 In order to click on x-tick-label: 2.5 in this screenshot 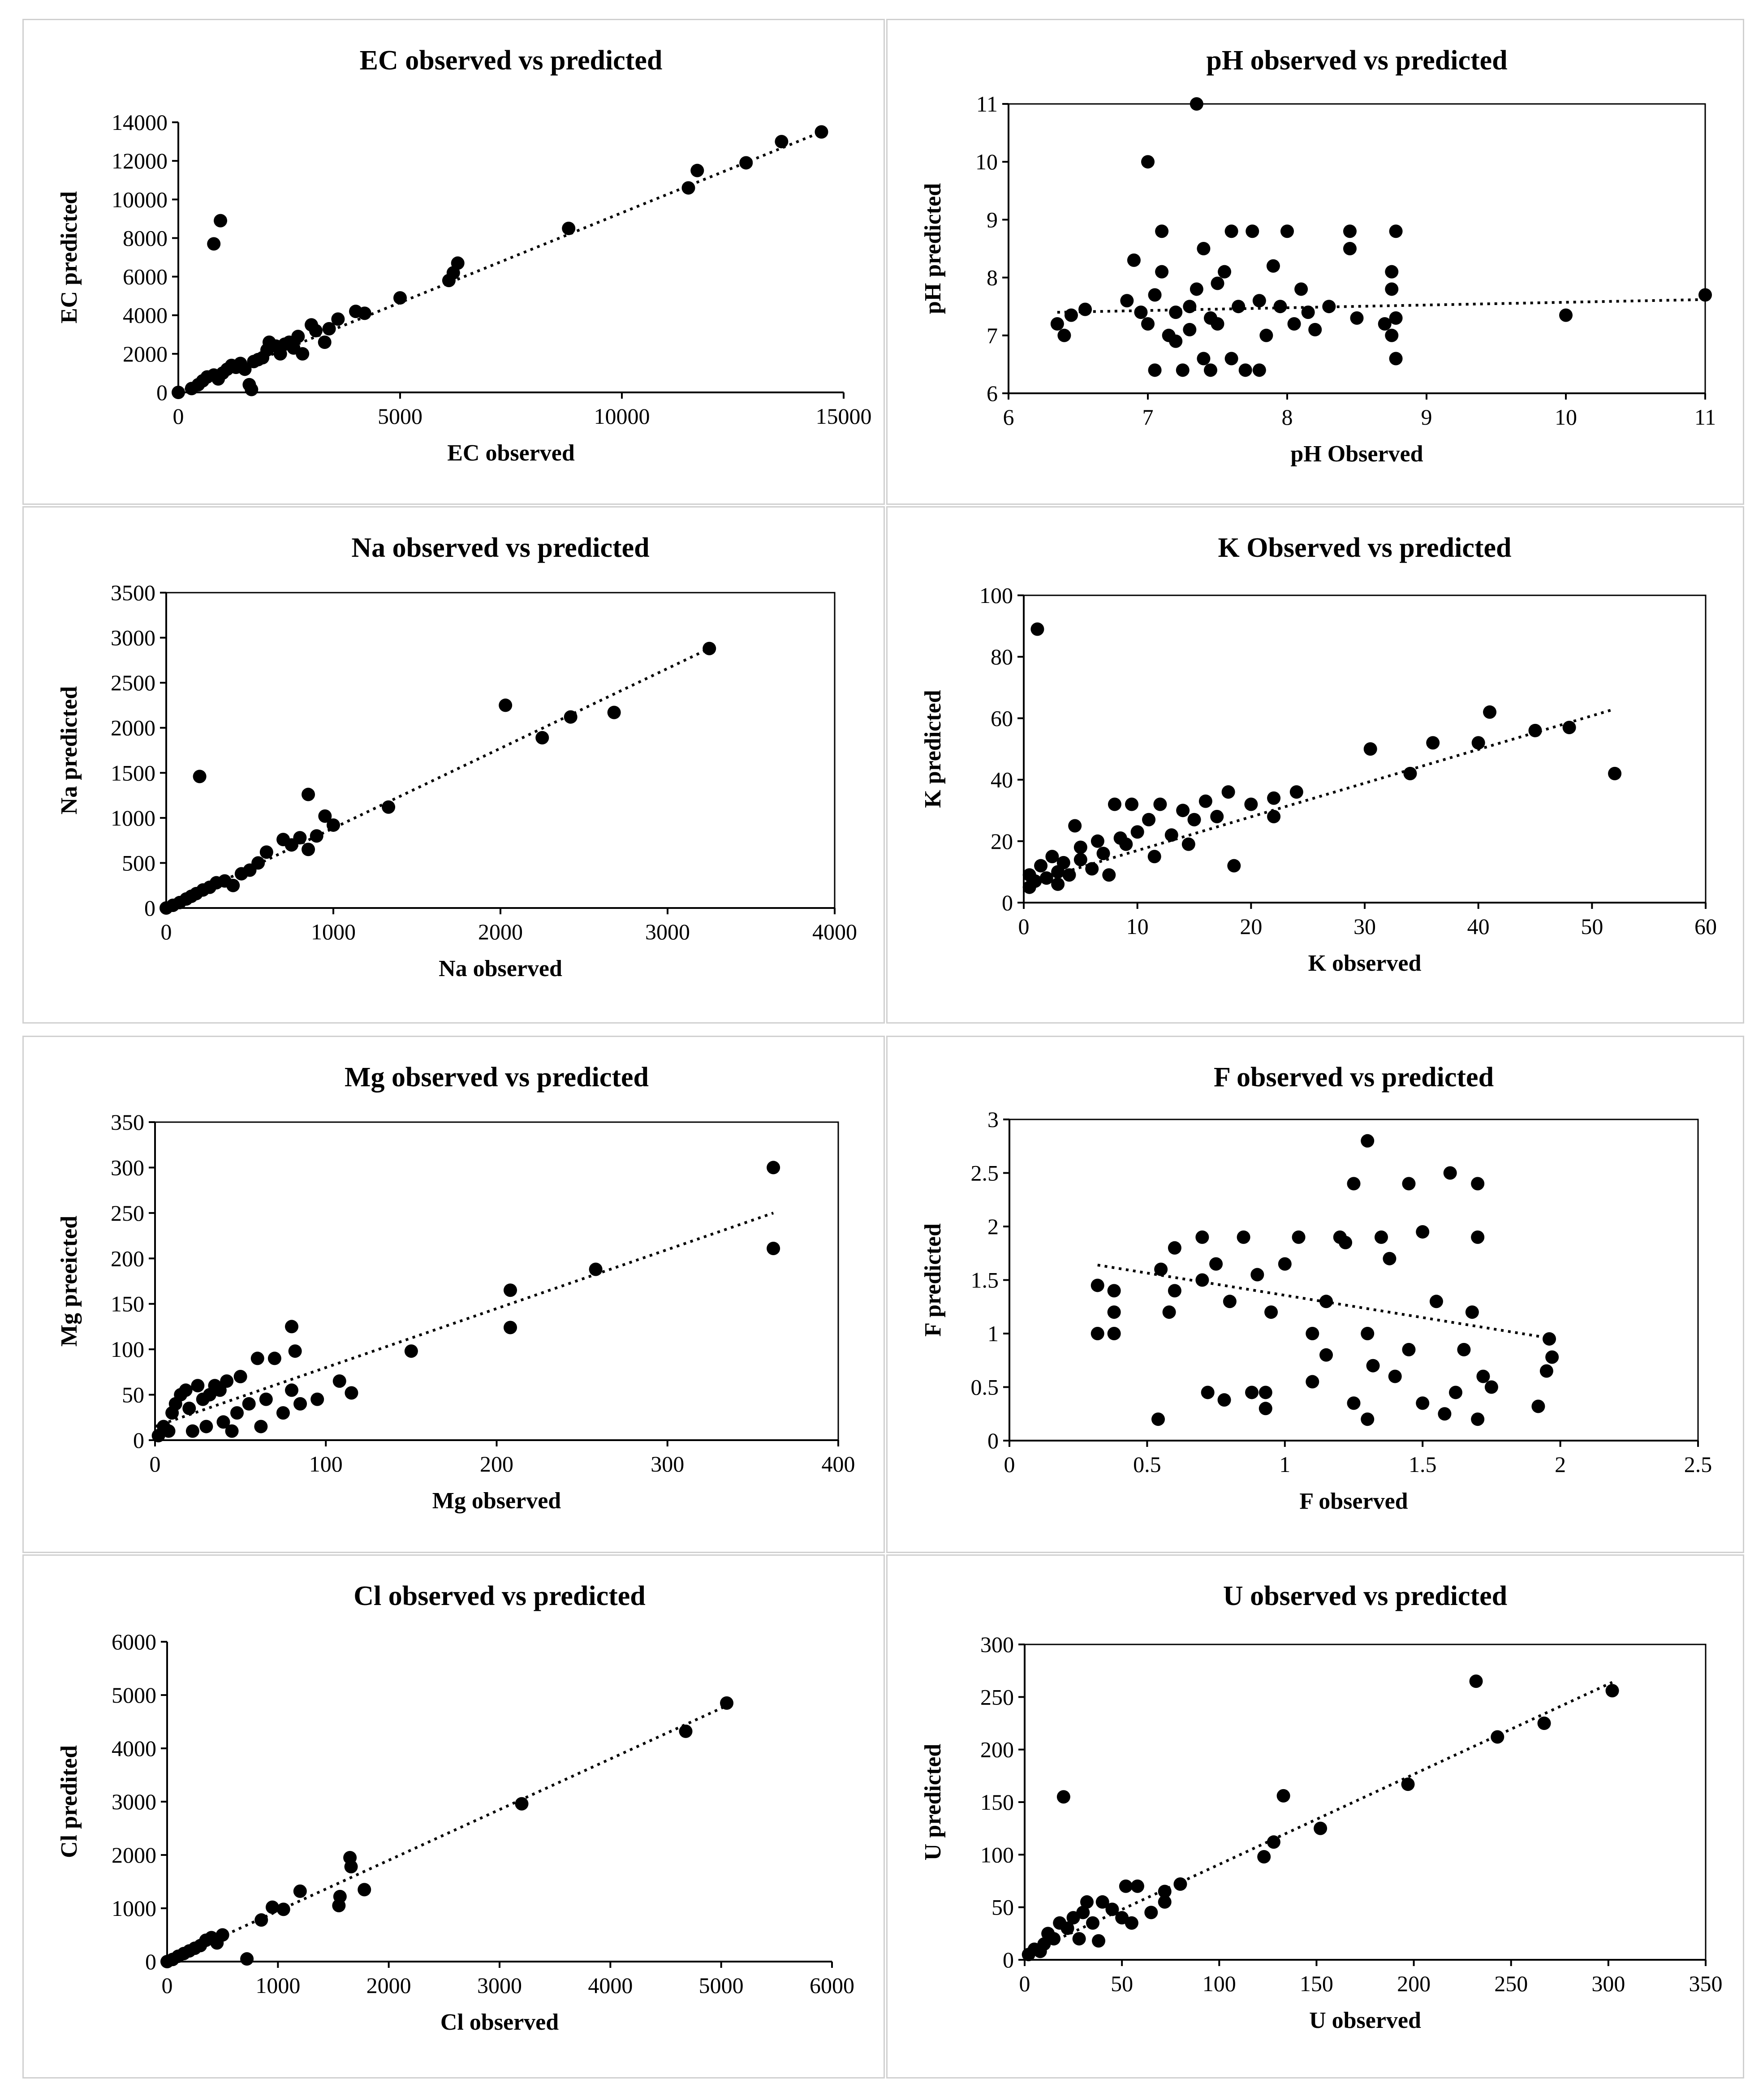, I will do `click(1698, 1464)`.